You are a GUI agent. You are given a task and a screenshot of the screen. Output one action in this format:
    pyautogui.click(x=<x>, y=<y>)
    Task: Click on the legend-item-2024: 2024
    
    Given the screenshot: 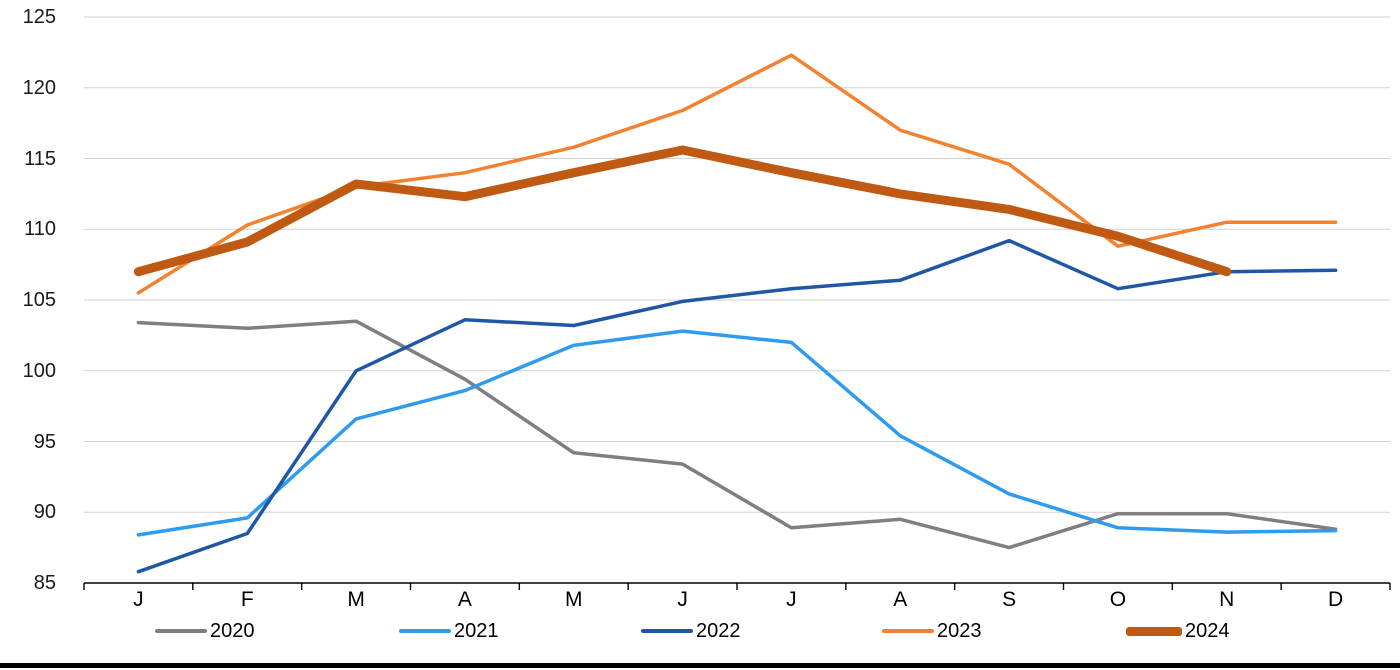 What is the action you would take?
    pyautogui.click(x=1178, y=631)
    